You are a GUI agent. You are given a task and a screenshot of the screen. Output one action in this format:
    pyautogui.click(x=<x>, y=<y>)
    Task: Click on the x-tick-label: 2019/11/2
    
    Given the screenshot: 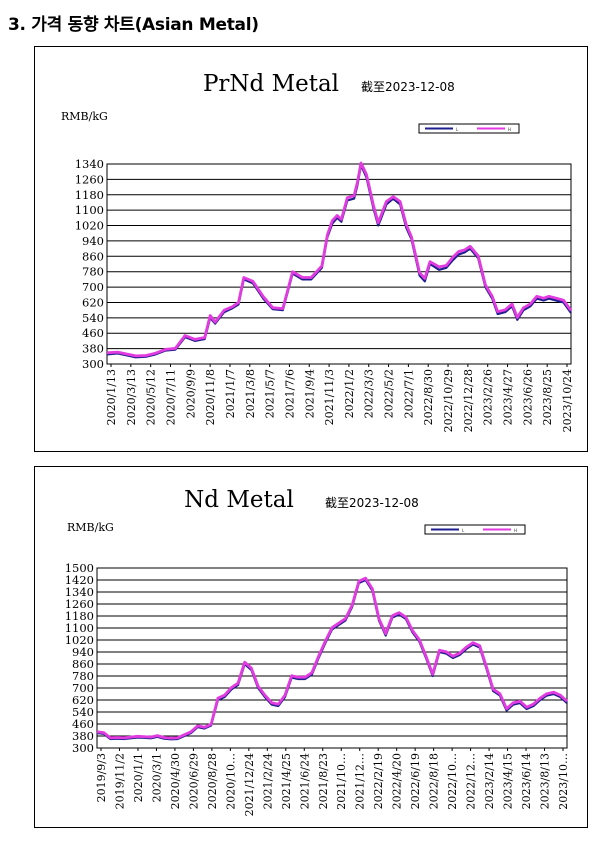 What is the action you would take?
    pyautogui.click(x=119, y=781)
    